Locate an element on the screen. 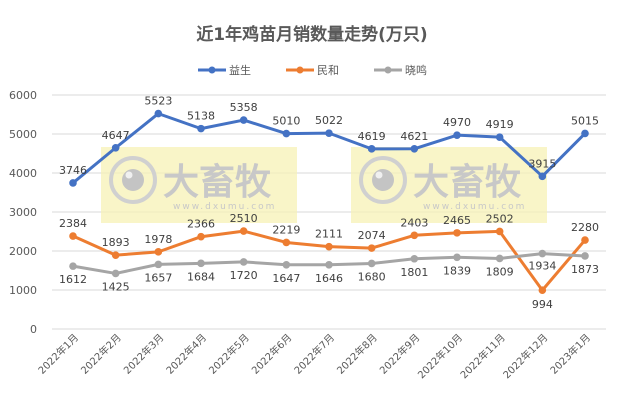  data-label: 1720 is located at coordinates (244, 275).